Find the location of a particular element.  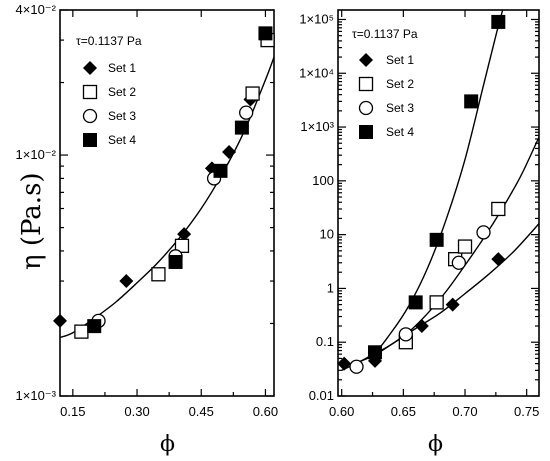

x-tick-label: 0.70 is located at coordinates (464, 411).